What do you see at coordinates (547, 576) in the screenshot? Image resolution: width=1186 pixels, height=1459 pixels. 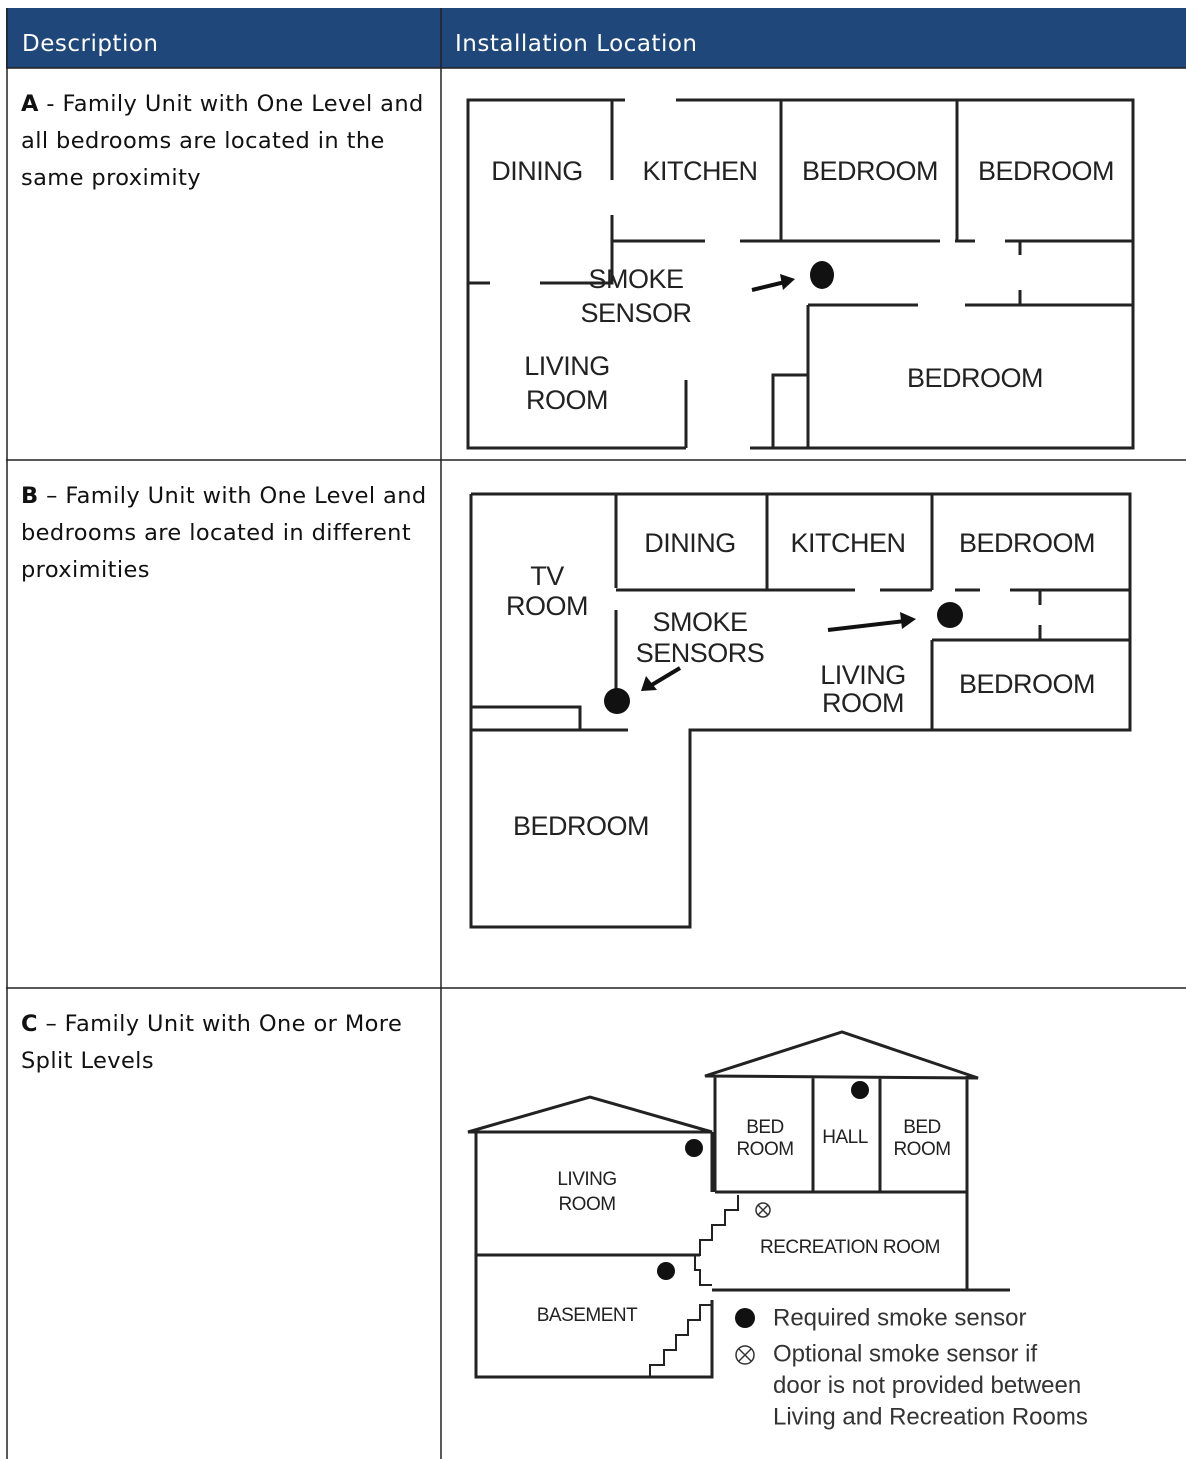 I see `room-label: TV` at bounding box center [547, 576].